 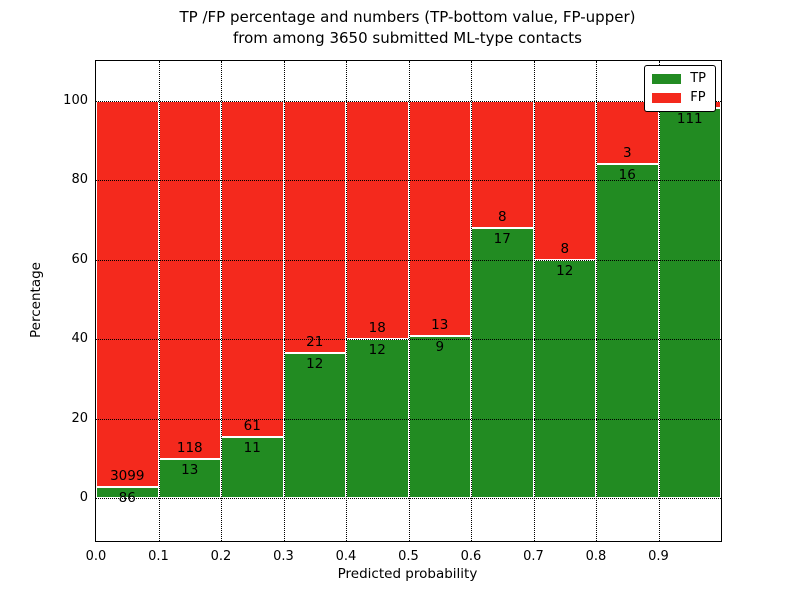 I want to click on x-tick-label: 0.8, so click(x=596, y=556).